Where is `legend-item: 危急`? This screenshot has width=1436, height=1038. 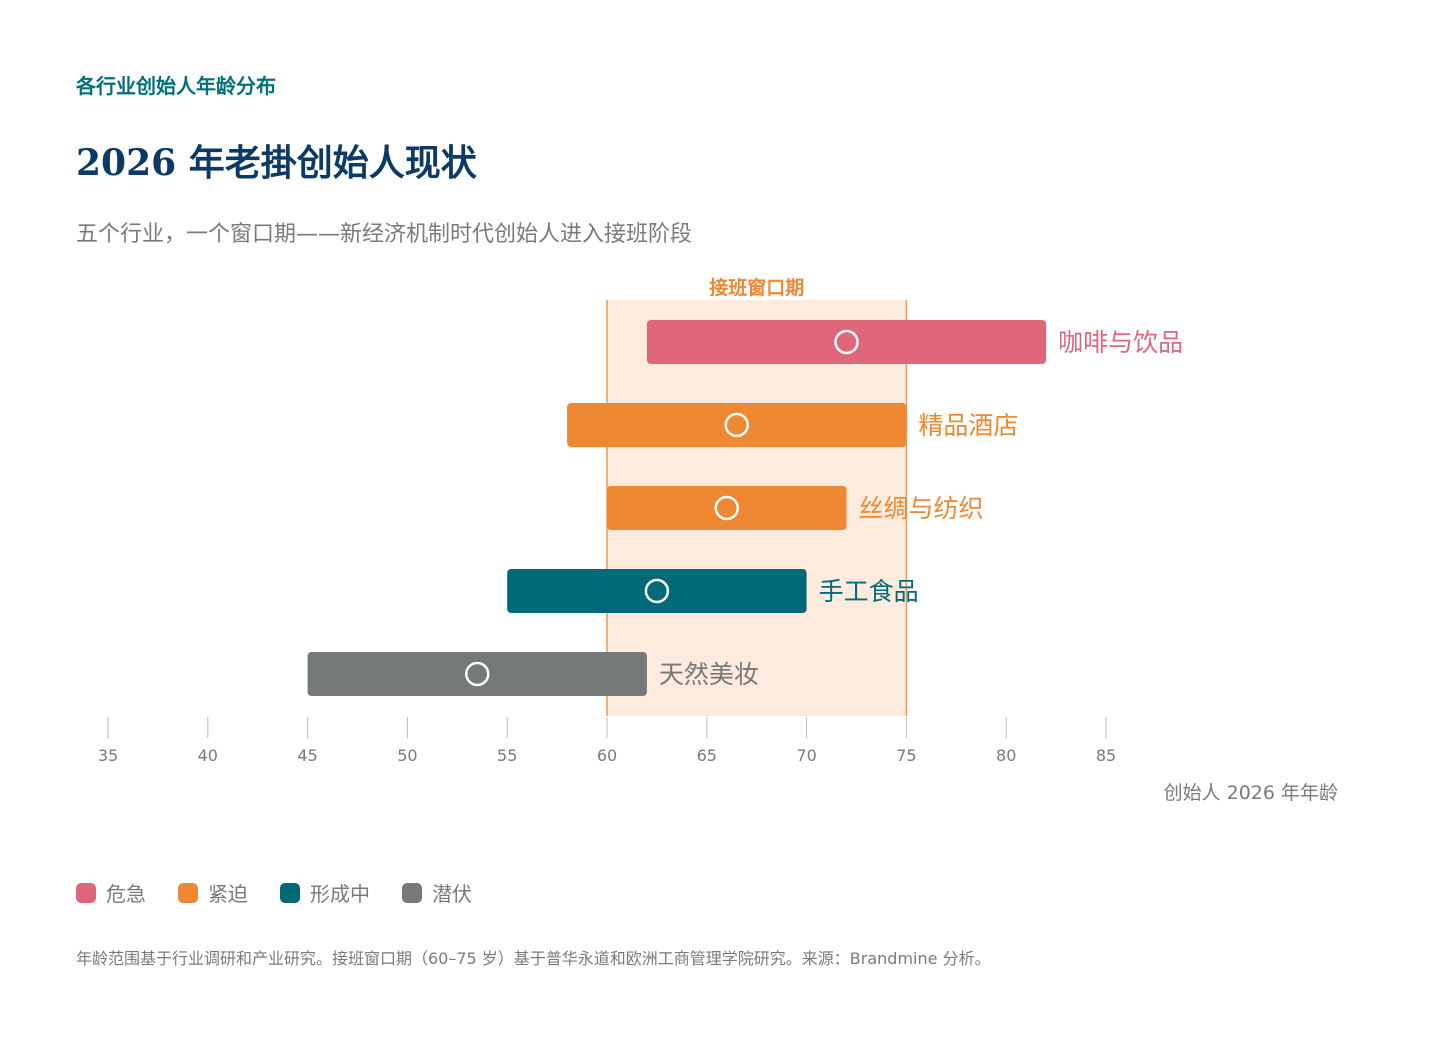 legend-item: 危急 is located at coordinates (111, 892).